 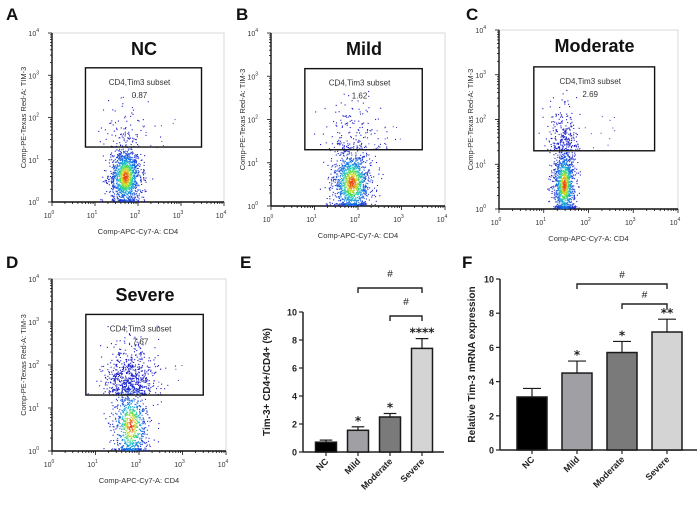 What do you see at coordinates (467, 262) in the screenshot?
I see `panel-letter-f: F` at bounding box center [467, 262].